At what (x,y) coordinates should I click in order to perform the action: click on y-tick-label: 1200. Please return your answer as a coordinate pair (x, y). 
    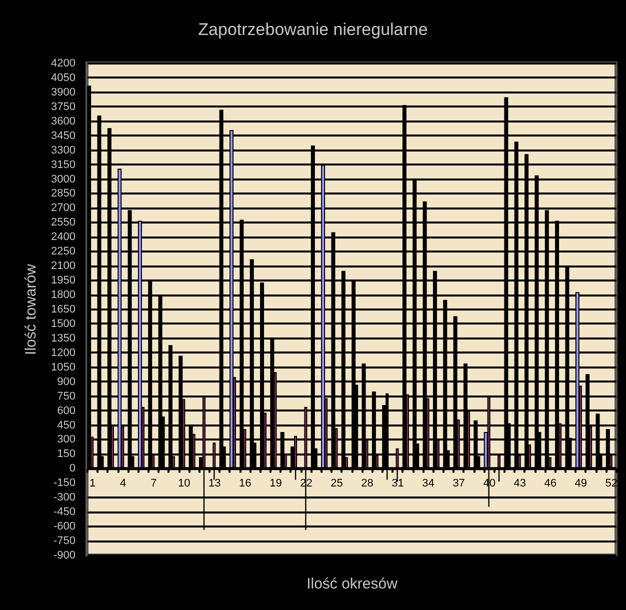
    Looking at the image, I should click on (63, 352).